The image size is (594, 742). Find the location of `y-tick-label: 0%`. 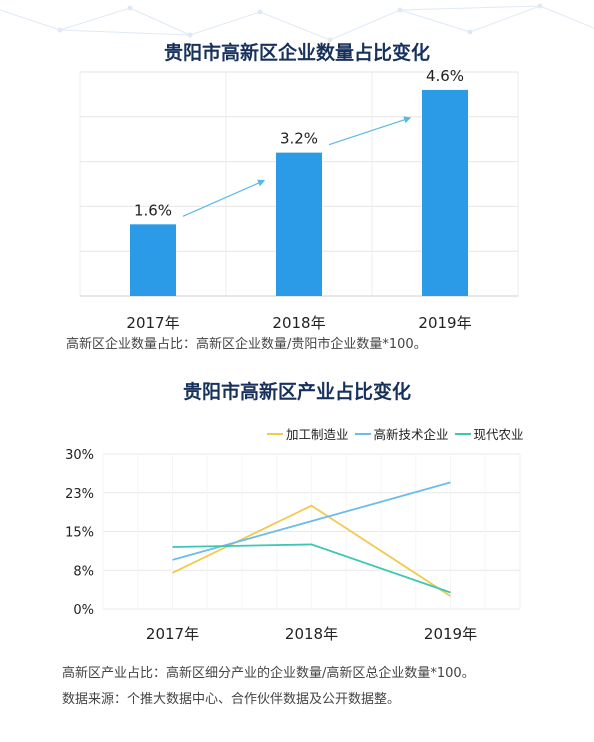

y-tick-label: 0% is located at coordinates (83, 610).